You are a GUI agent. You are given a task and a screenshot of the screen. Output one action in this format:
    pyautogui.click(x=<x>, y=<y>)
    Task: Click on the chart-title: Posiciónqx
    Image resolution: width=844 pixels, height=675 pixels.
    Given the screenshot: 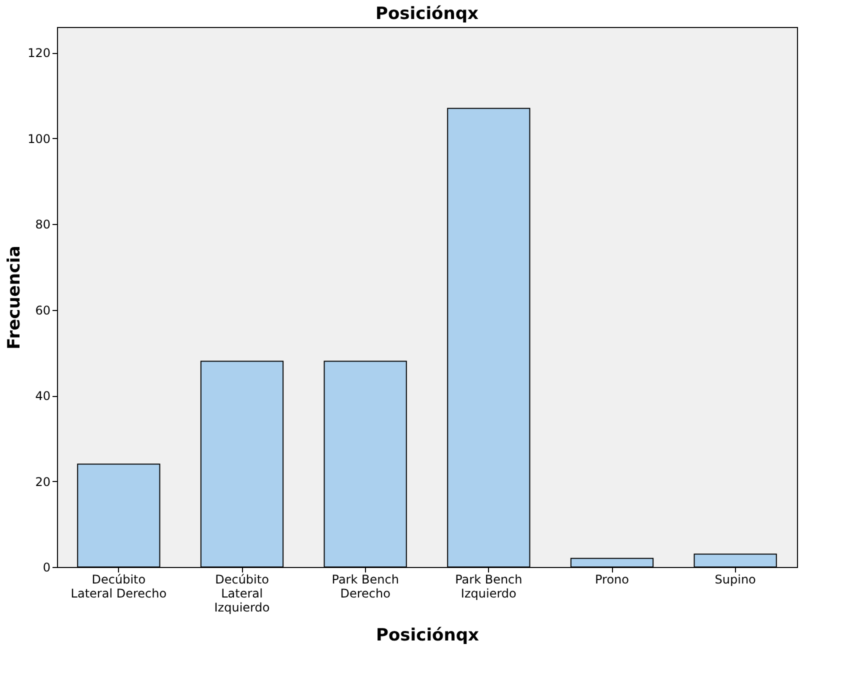 What is the action you would take?
    pyautogui.click(x=427, y=14)
    